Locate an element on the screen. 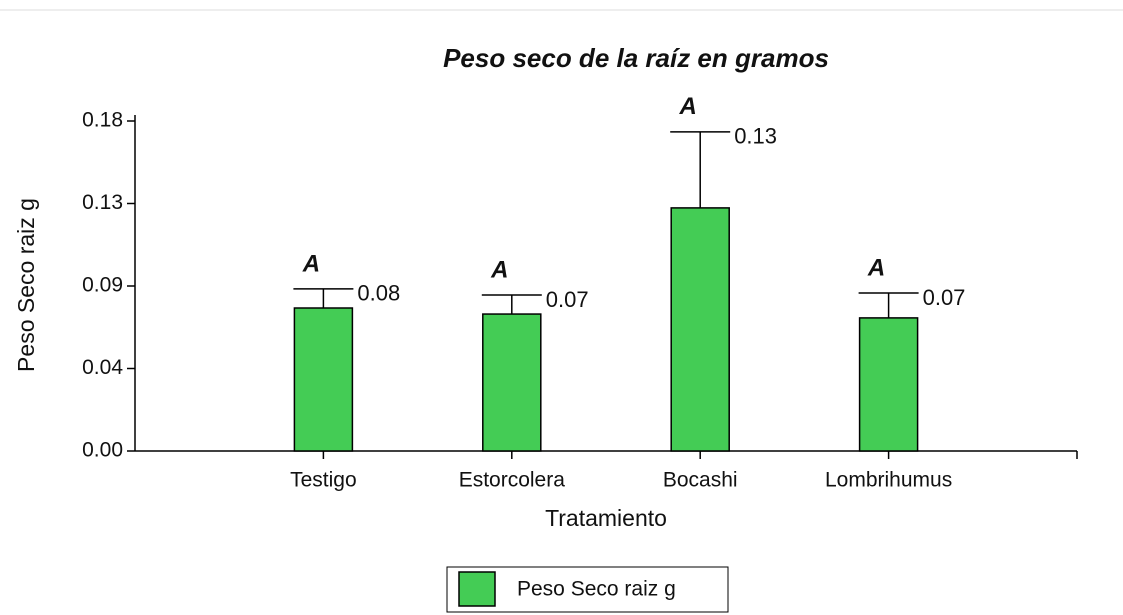 Image resolution: width=1123 pixels, height=615 pixels. x-tick-label: Bocashi is located at coordinates (700, 480).